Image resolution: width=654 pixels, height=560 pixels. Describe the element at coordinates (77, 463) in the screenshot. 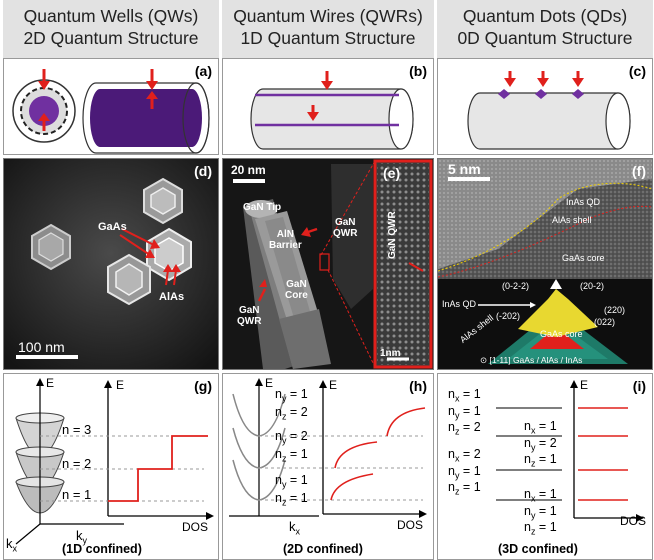

I see `level-n2: n = 2` at that location.